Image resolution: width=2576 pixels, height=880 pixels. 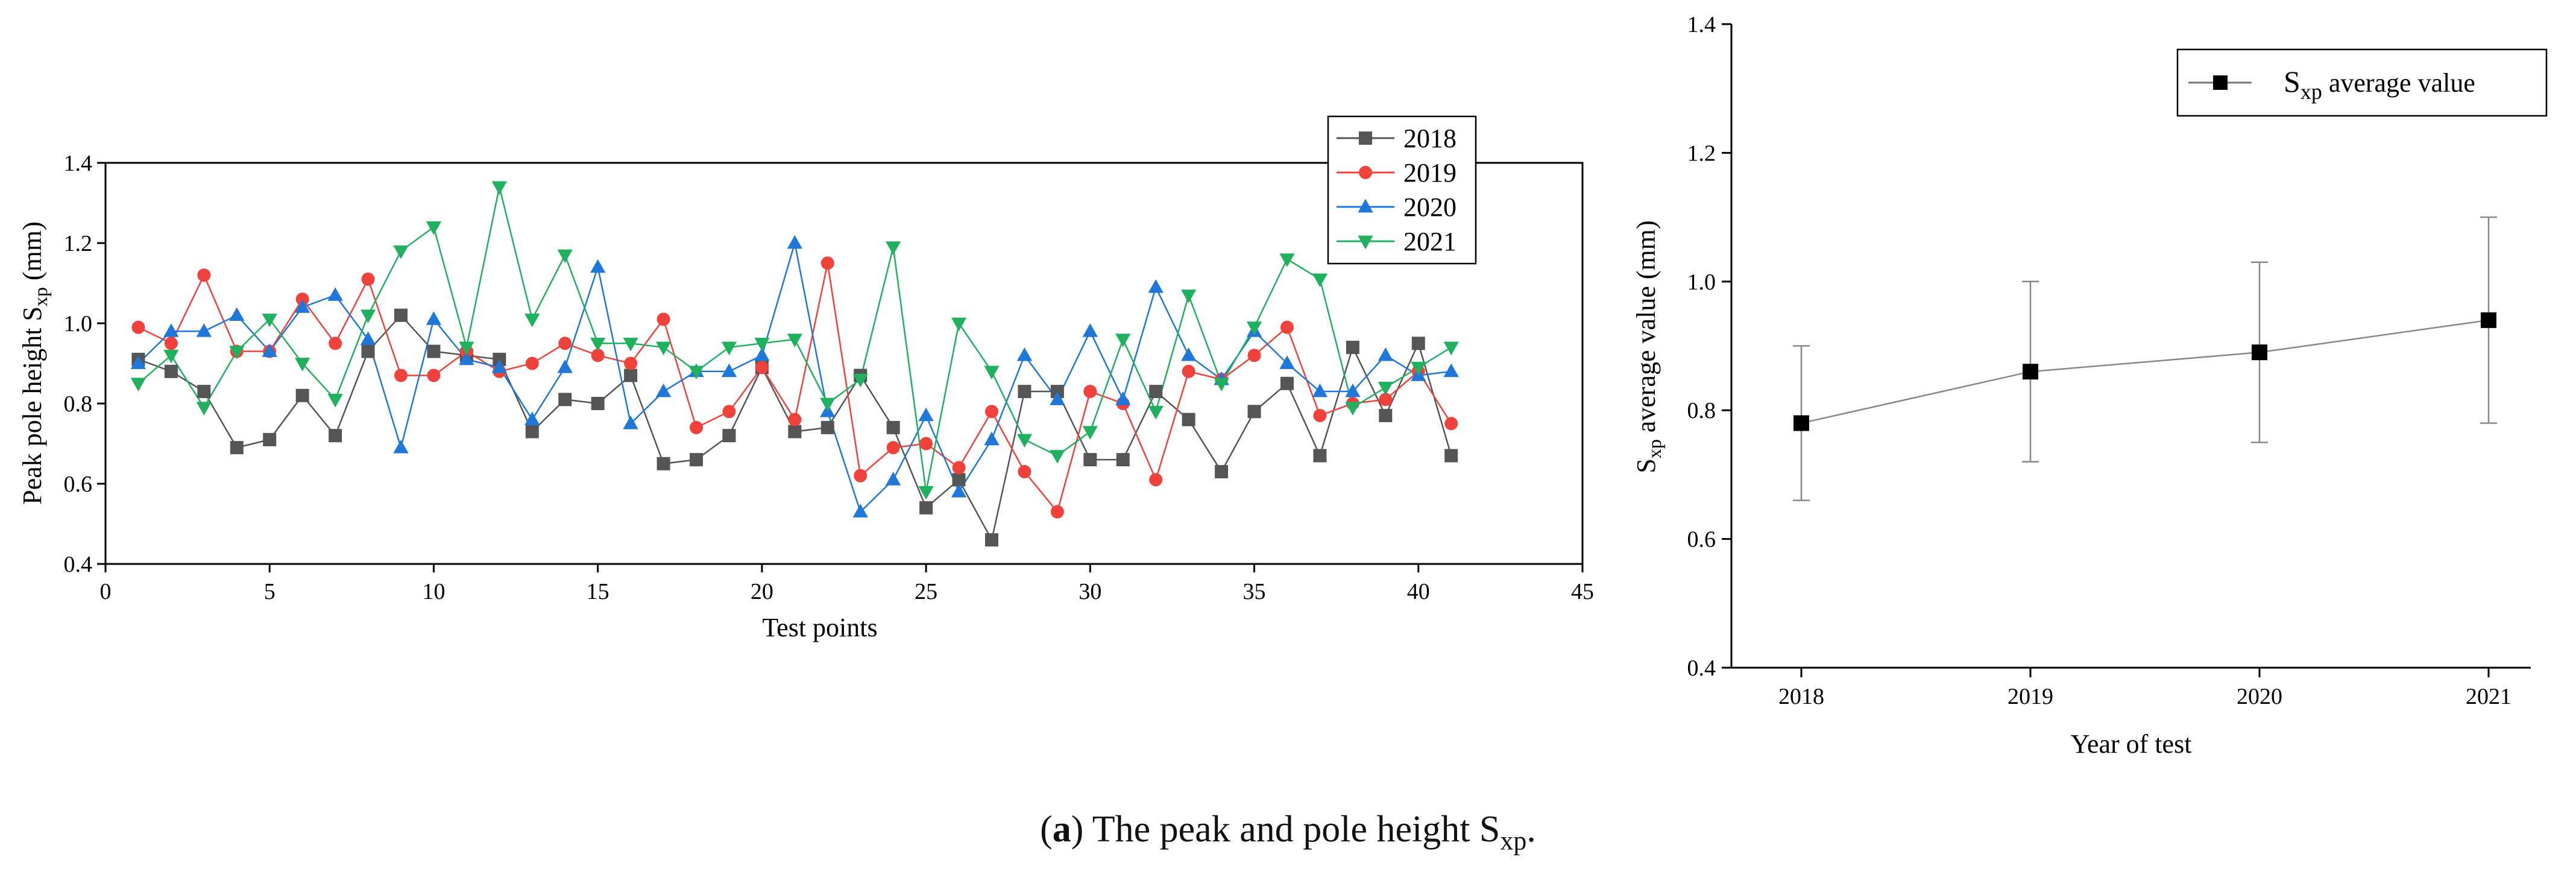 What do you see at coordinates (1090, 591) in the screenshot?
I see `x-tick-label-left: 30` at bounding box center [1090, 591].